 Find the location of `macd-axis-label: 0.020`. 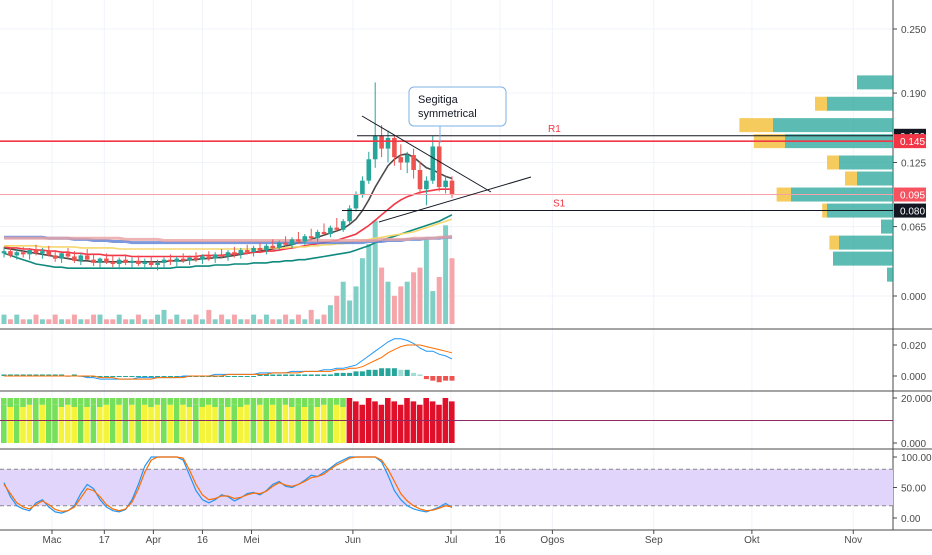

macd-axis-label: 0.020 is located at coordinates (913, 346).